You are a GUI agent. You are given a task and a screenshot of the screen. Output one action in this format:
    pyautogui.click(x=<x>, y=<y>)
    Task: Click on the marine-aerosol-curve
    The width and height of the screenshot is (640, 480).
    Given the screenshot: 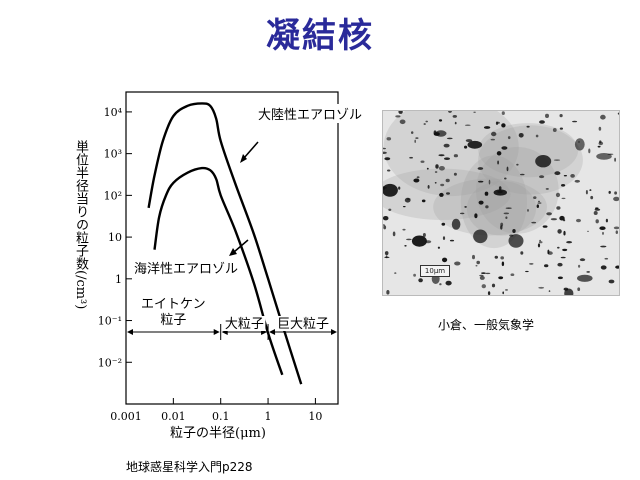 What is the action you would take?
    pyautogui.click(x=218, y=271)
    